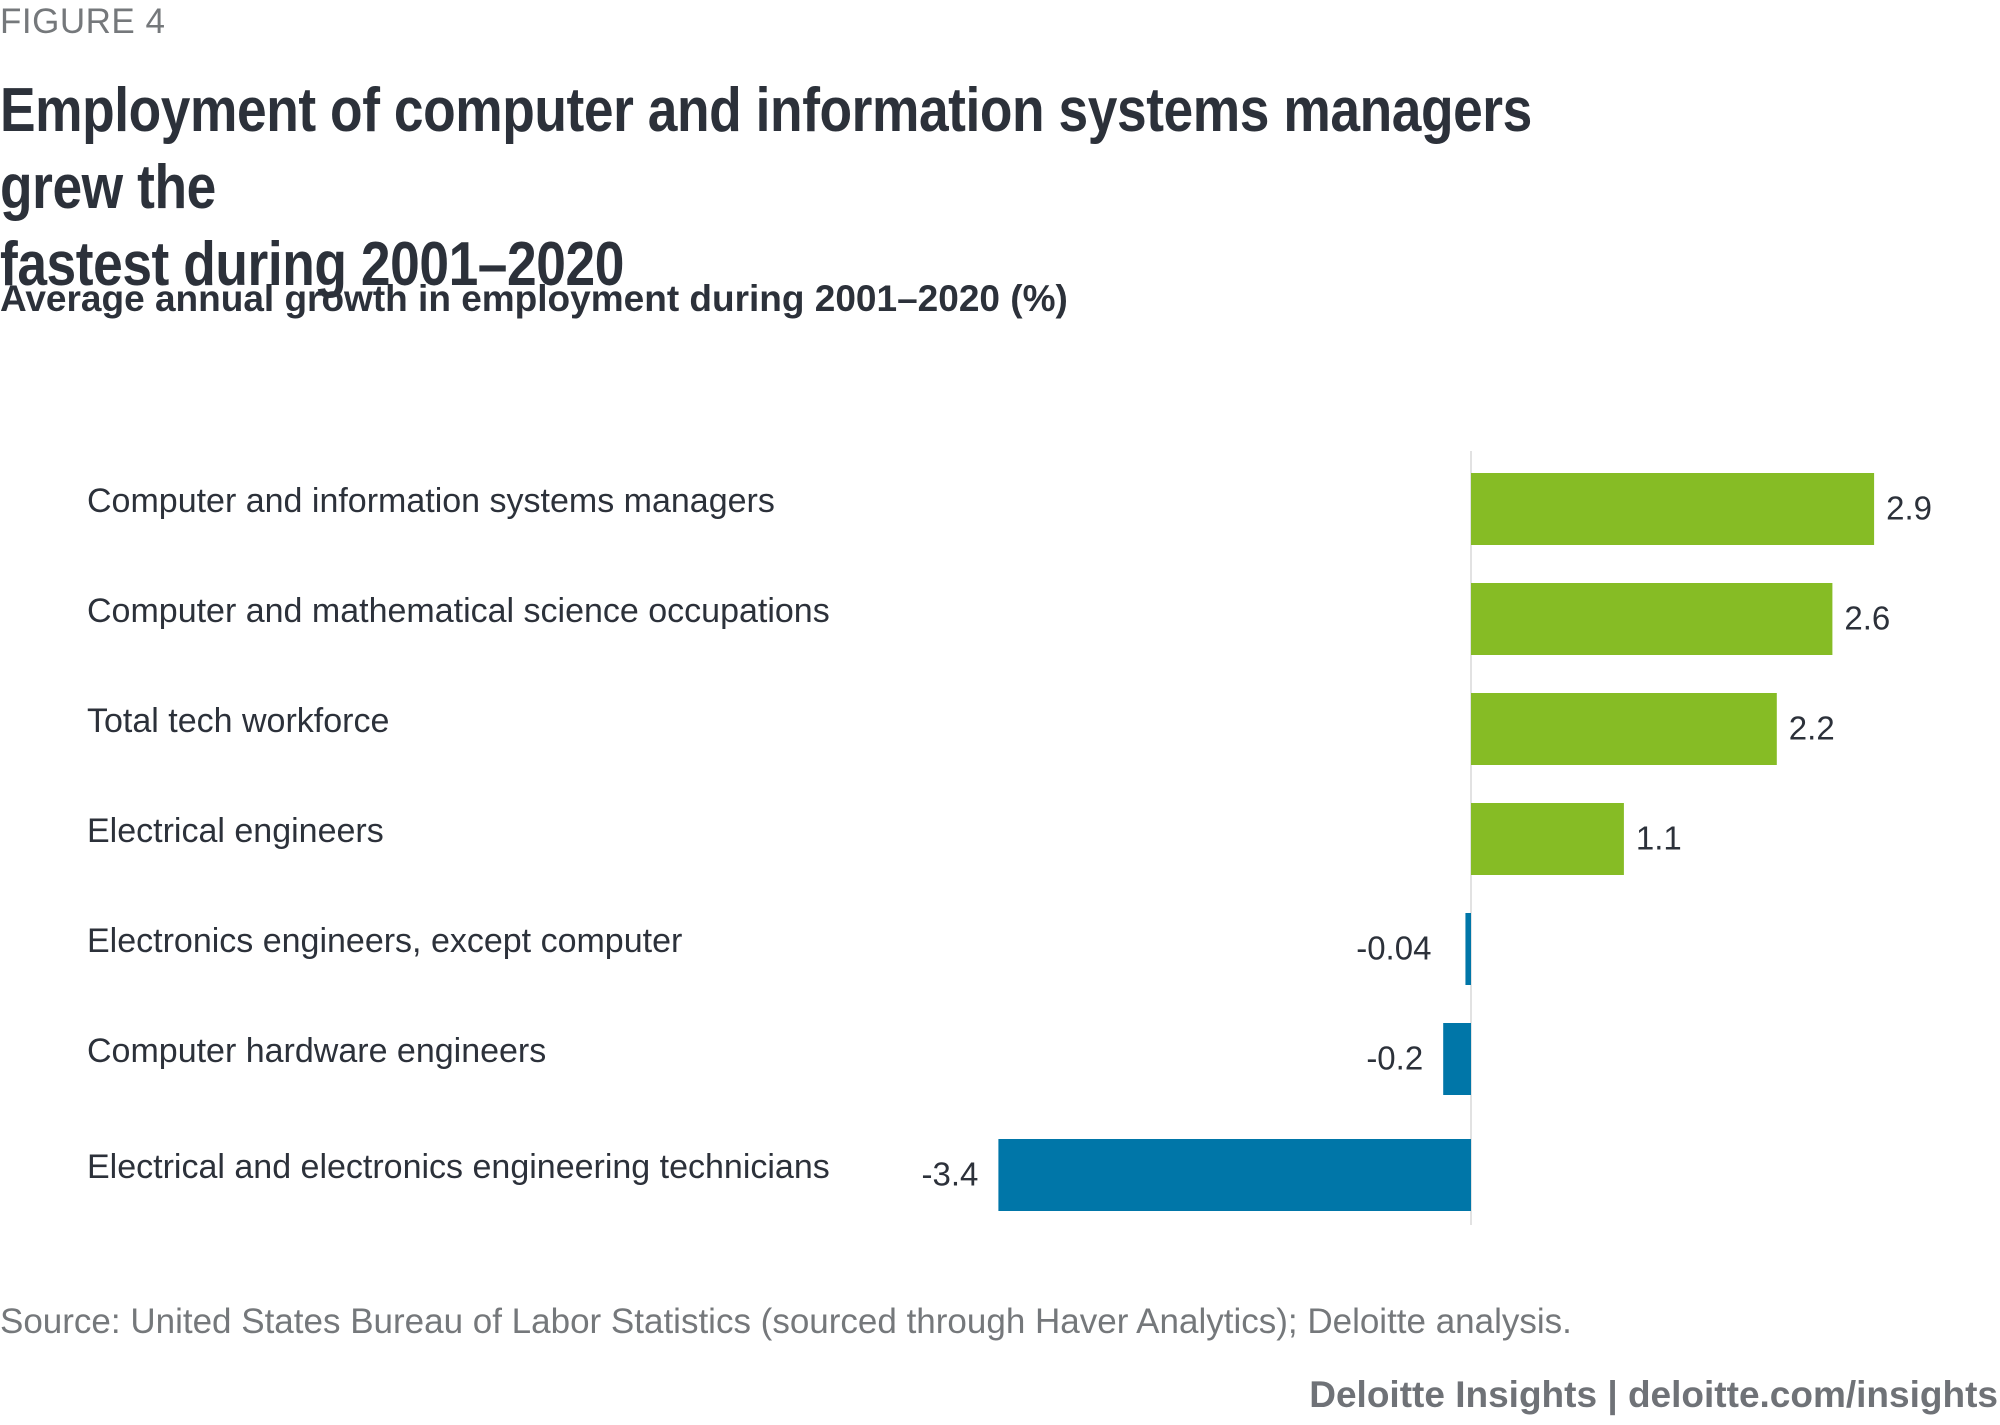 The height and width of the screenshot is (1425, 2000). What do you see at coordinates (238, 721) in the screenshot?
I see `category-label-2: Total tech workforce` at bounding box center [238, 721].